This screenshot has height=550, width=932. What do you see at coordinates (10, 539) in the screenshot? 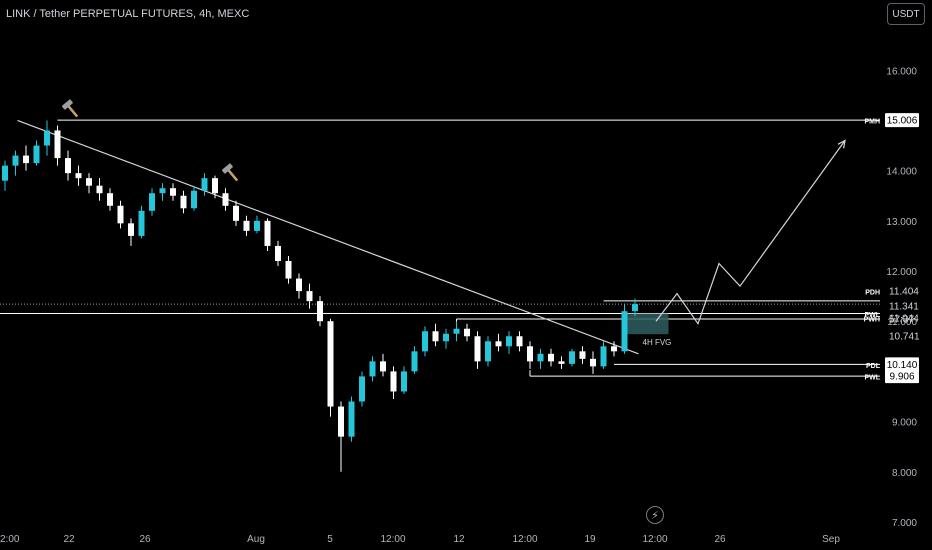
I see `x-axis-tick-label: 2:00` at bounding box center [10, 539].